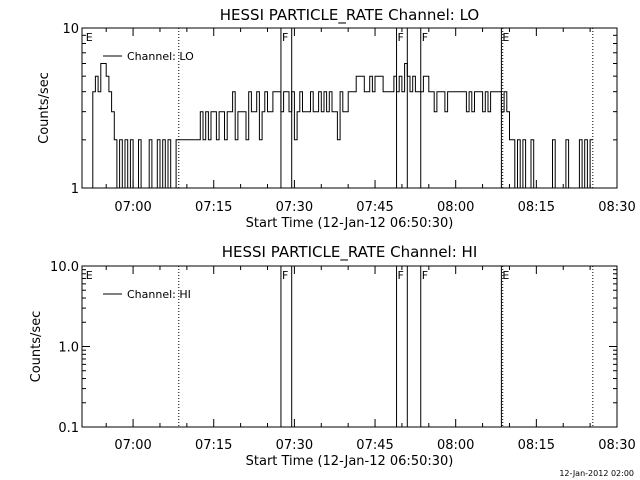 This screenshot has width=640, height=480. What do you see at coordinates (350, 252) in the screenshot?
I see `chart-title: HESSI PARTICLE_RATE Channel: HI` at bounding box center [350, 252].